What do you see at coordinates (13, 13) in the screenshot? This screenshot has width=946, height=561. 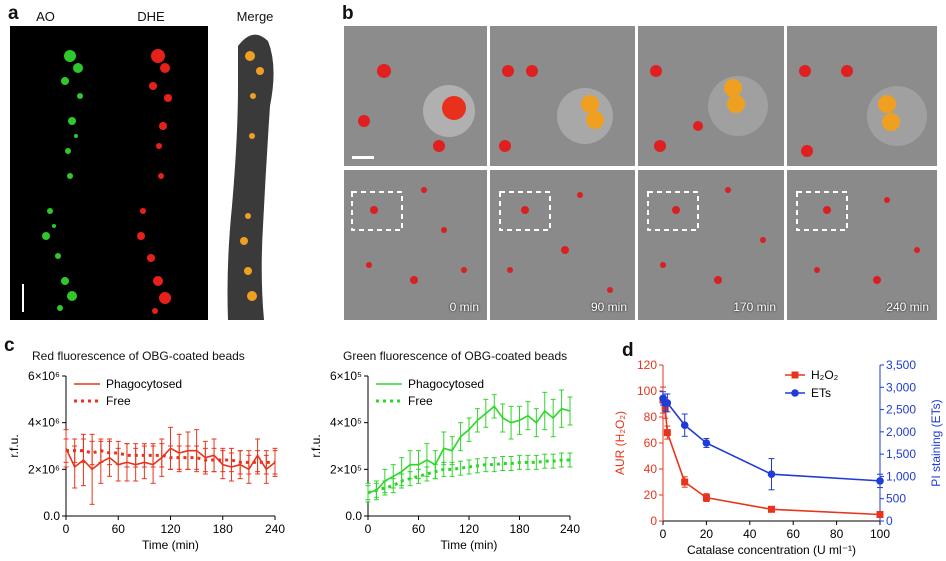 I see `panel-a-letter: a` at bounding box center [13, 13].